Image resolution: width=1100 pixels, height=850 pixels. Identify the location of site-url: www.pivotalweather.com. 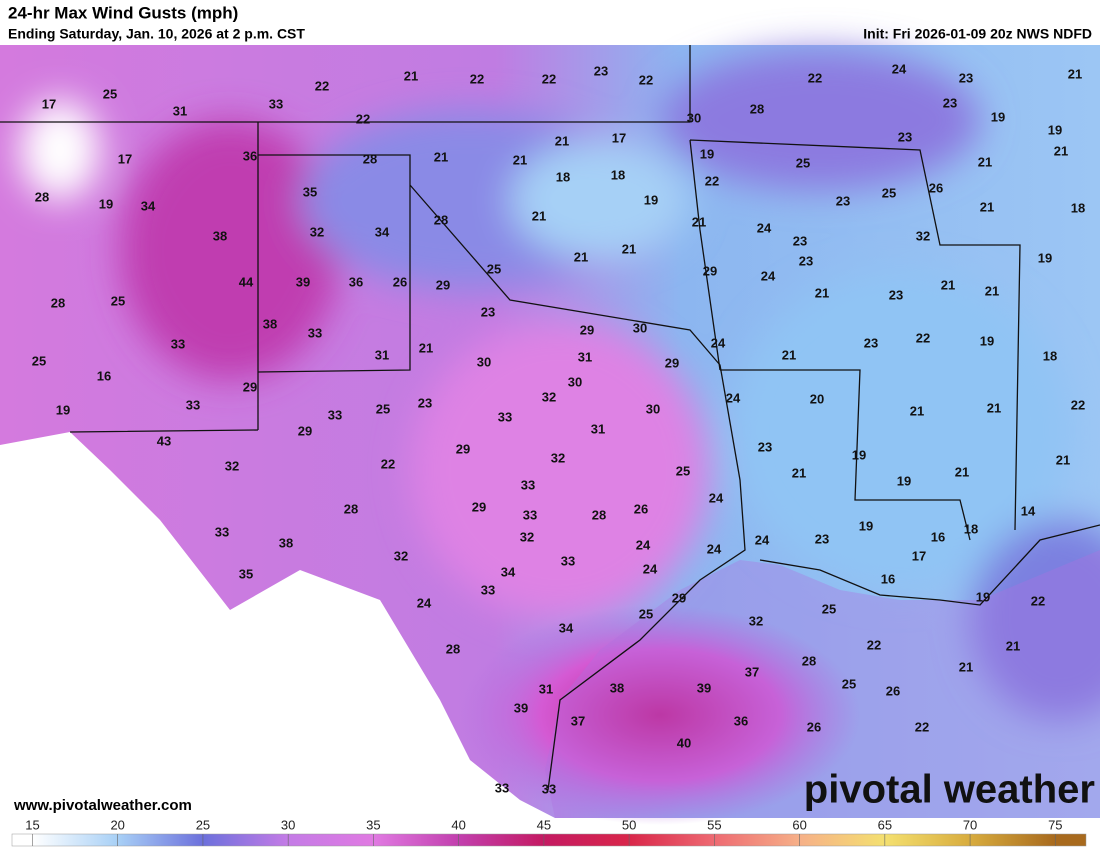
(102, 805).